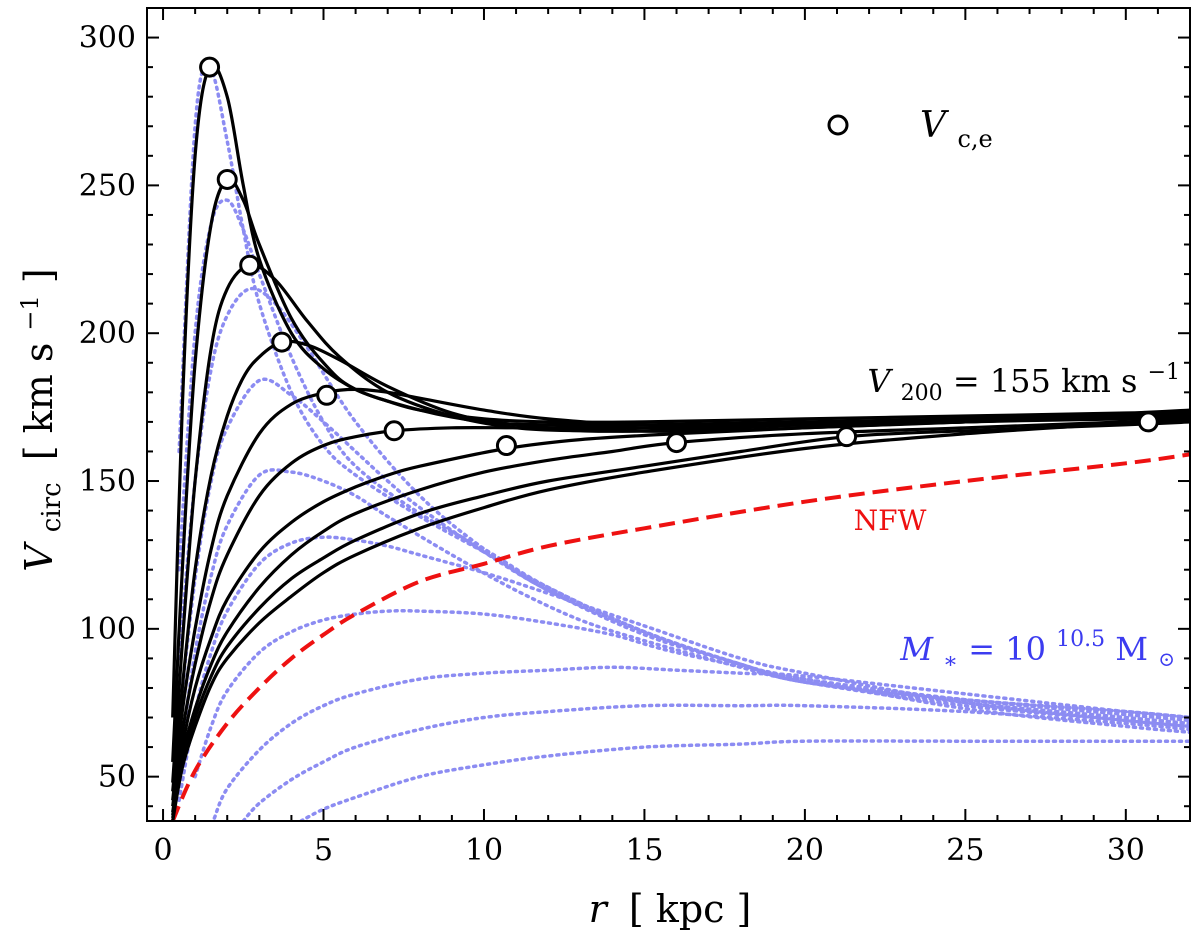  Describe the element at coordinates (950, 661) in the screenshot. I see `mstar-sub: ∗` at that location.